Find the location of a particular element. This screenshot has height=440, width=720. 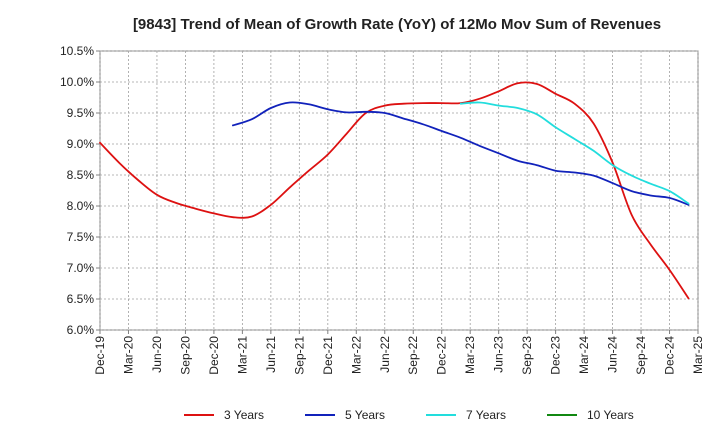

y-tick-label: 7.5% is located at coordinates (81, 237).